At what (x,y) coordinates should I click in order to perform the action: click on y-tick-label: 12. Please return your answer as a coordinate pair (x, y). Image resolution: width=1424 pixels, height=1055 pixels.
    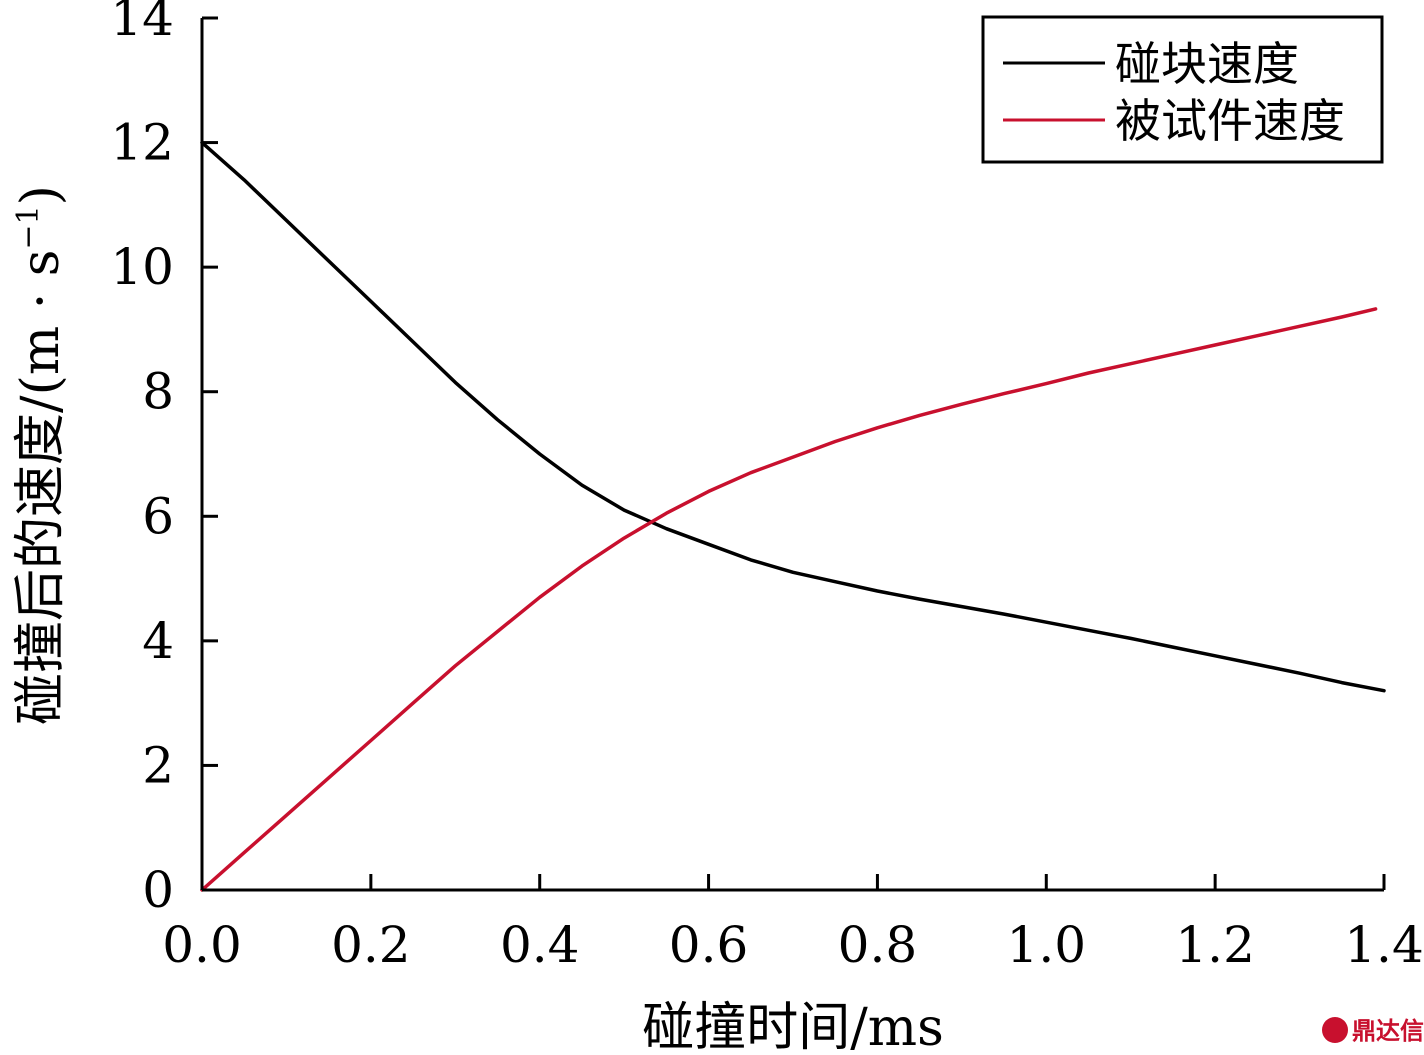
    Looking at the image, I should click on (142, 143).